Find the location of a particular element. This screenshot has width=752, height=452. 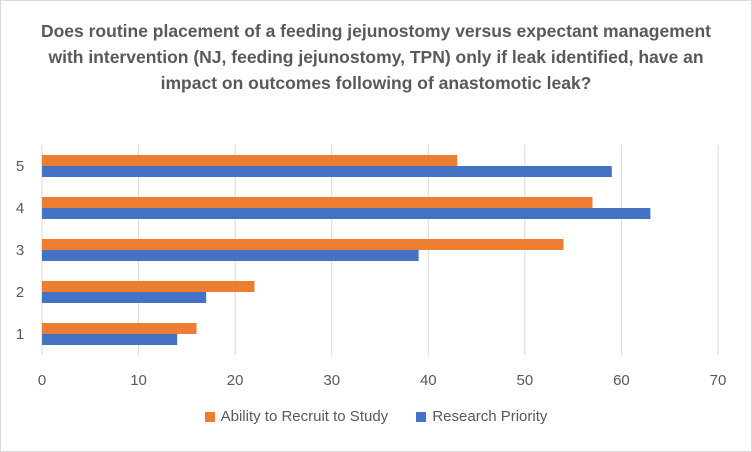

x-tick-label: 60 is located at coordinates (621, 380).